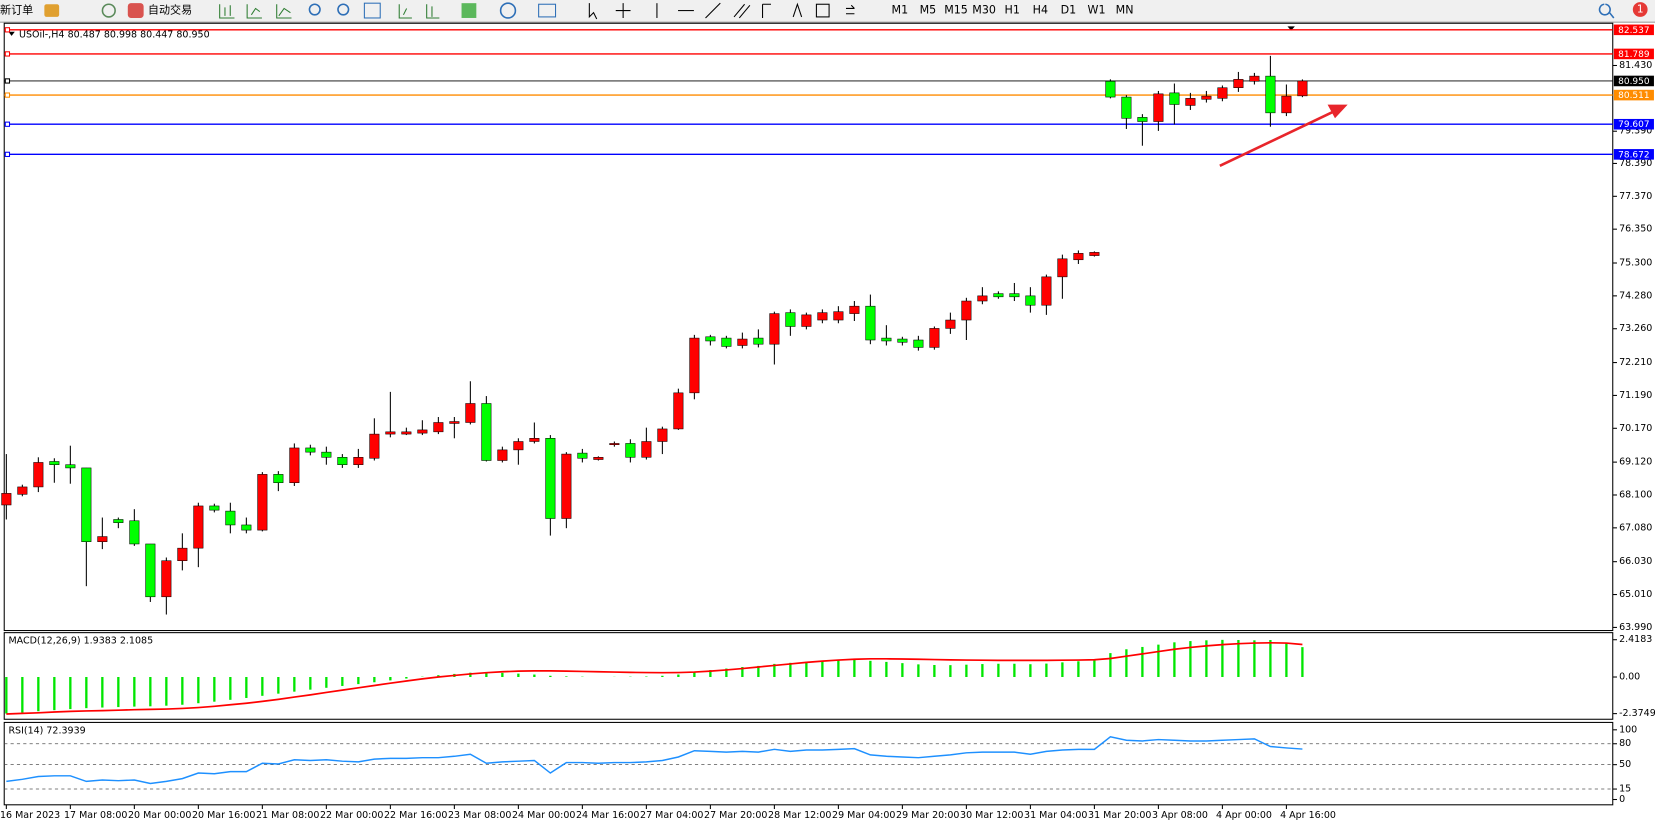 This screenshot has height=827, width=1655. What do you see at coordinates (1119, 815) in the screenshot?
I see `x-tick-label: 31 Mar 20:00` at bounding box center [1119, 815].